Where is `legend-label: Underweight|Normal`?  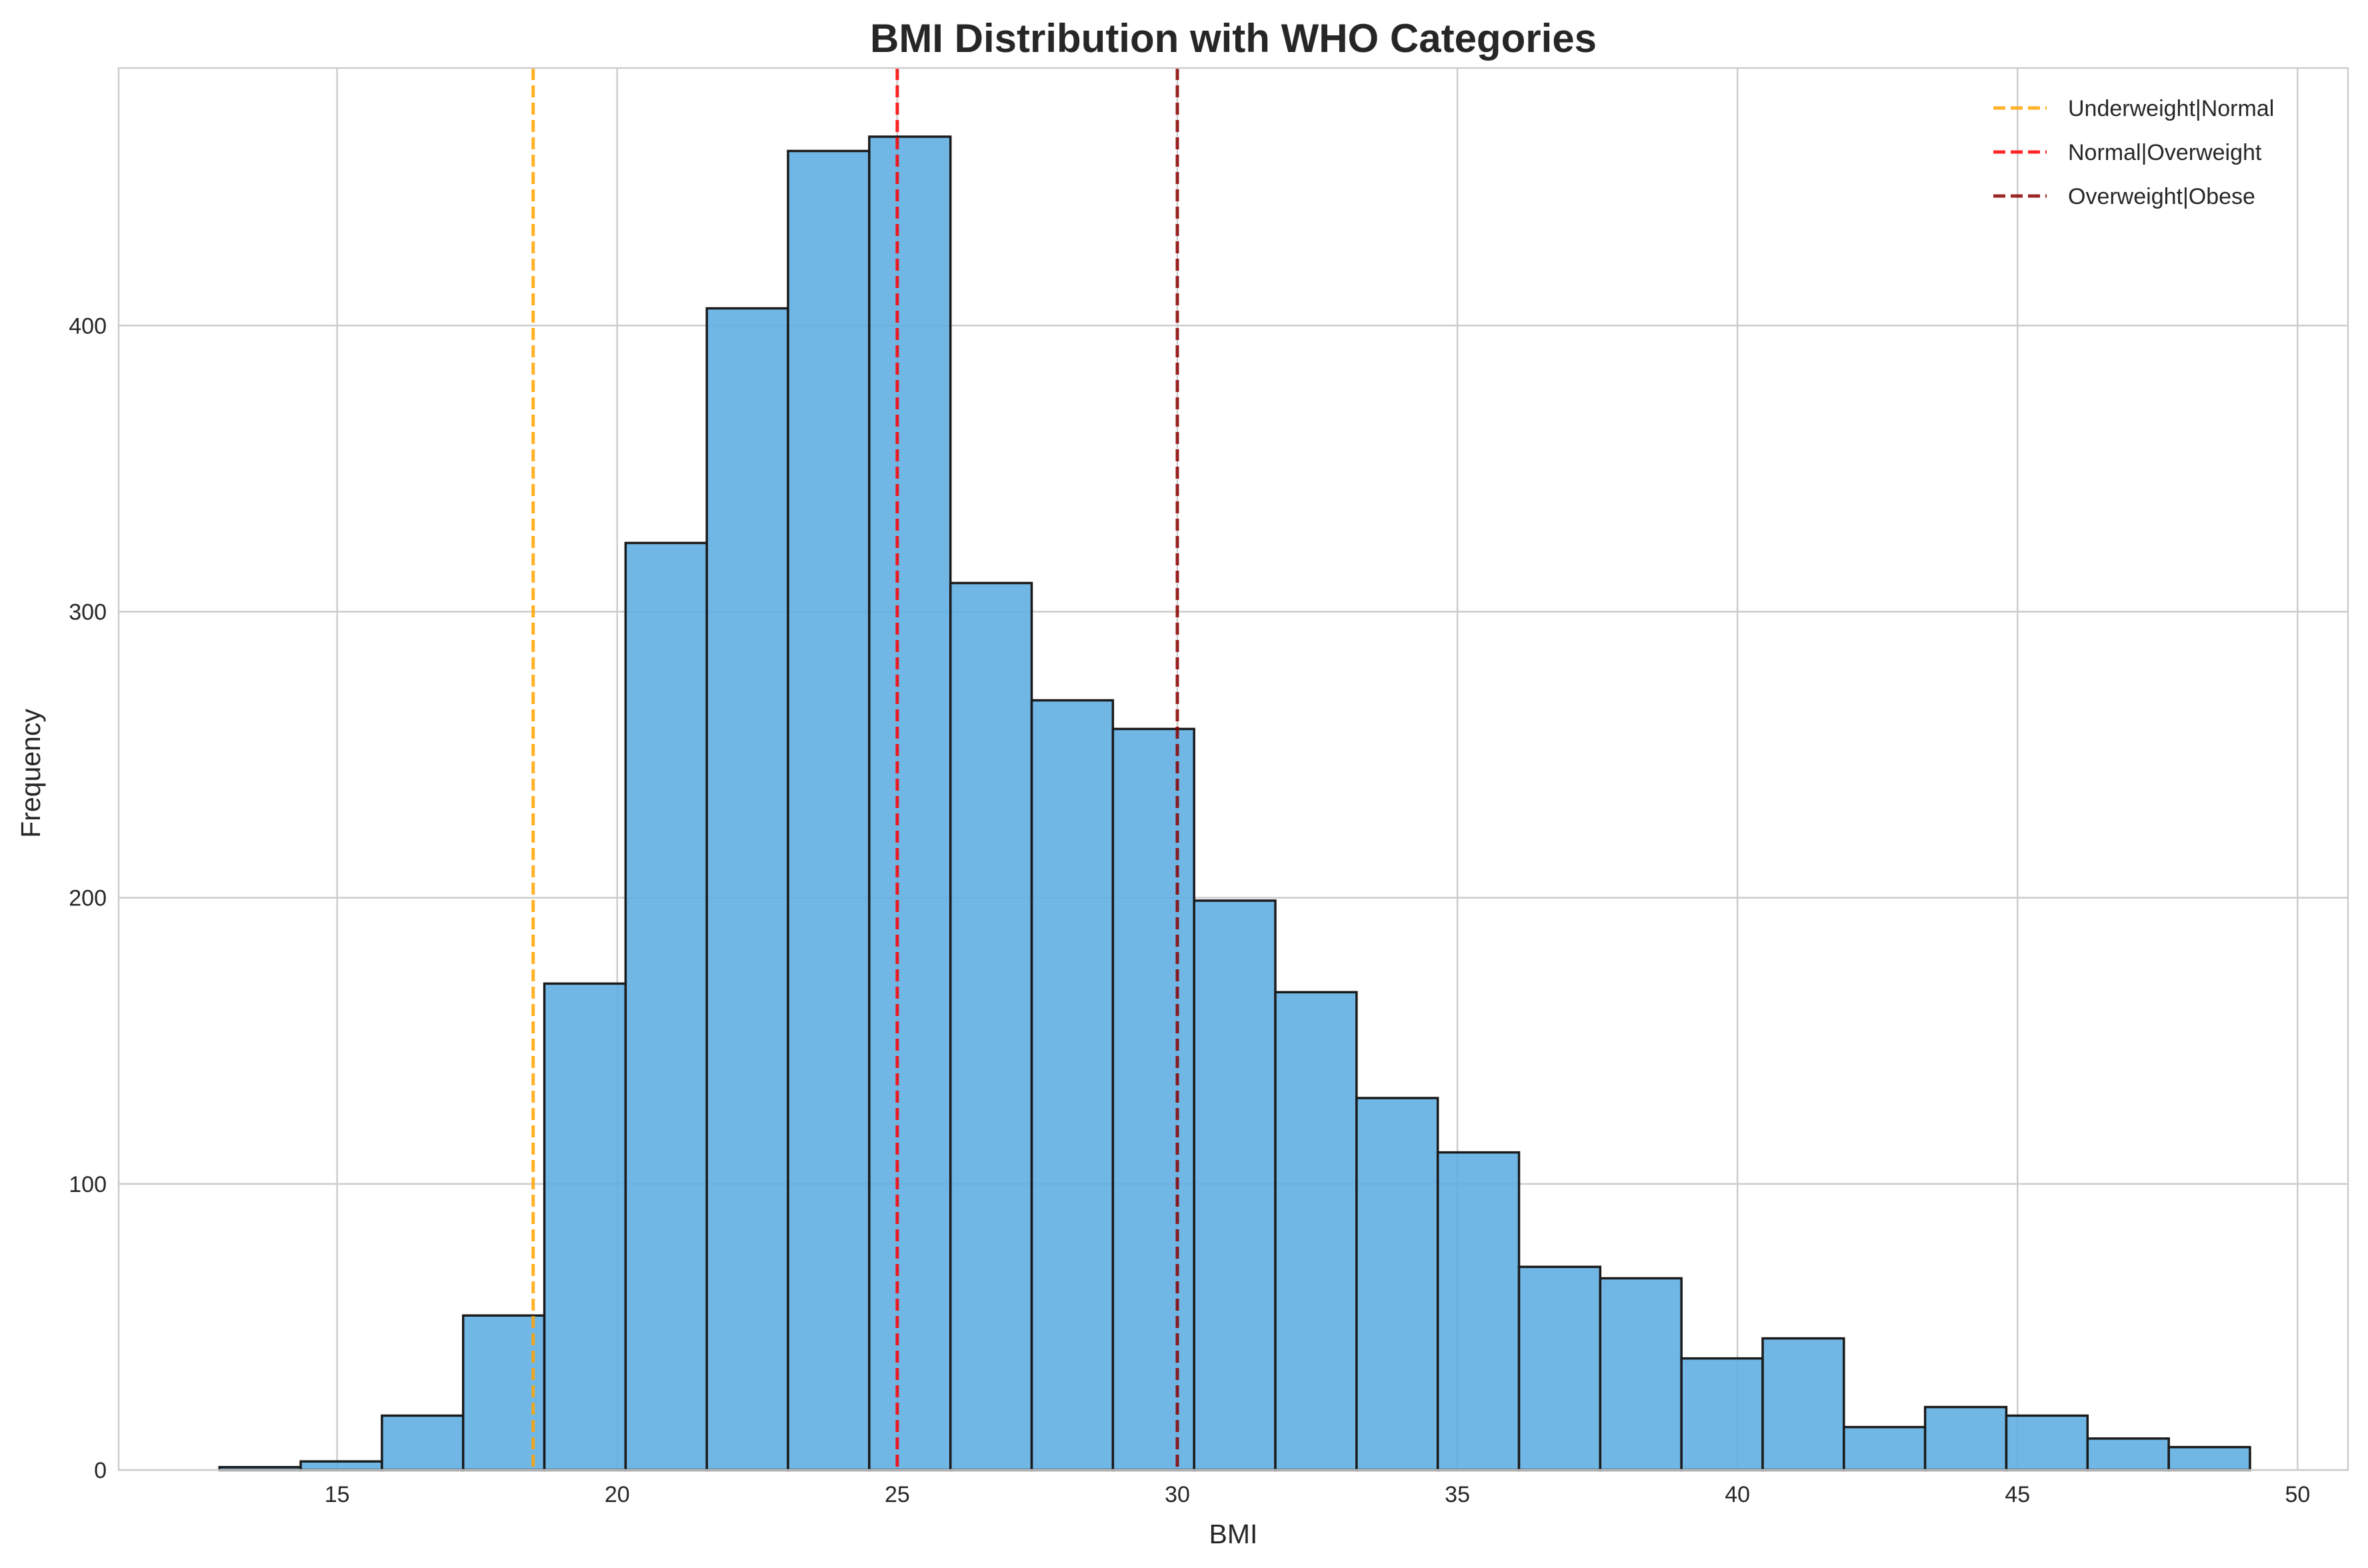
legend-label: Underweight|Normal is located at coordinates (2171, 108).